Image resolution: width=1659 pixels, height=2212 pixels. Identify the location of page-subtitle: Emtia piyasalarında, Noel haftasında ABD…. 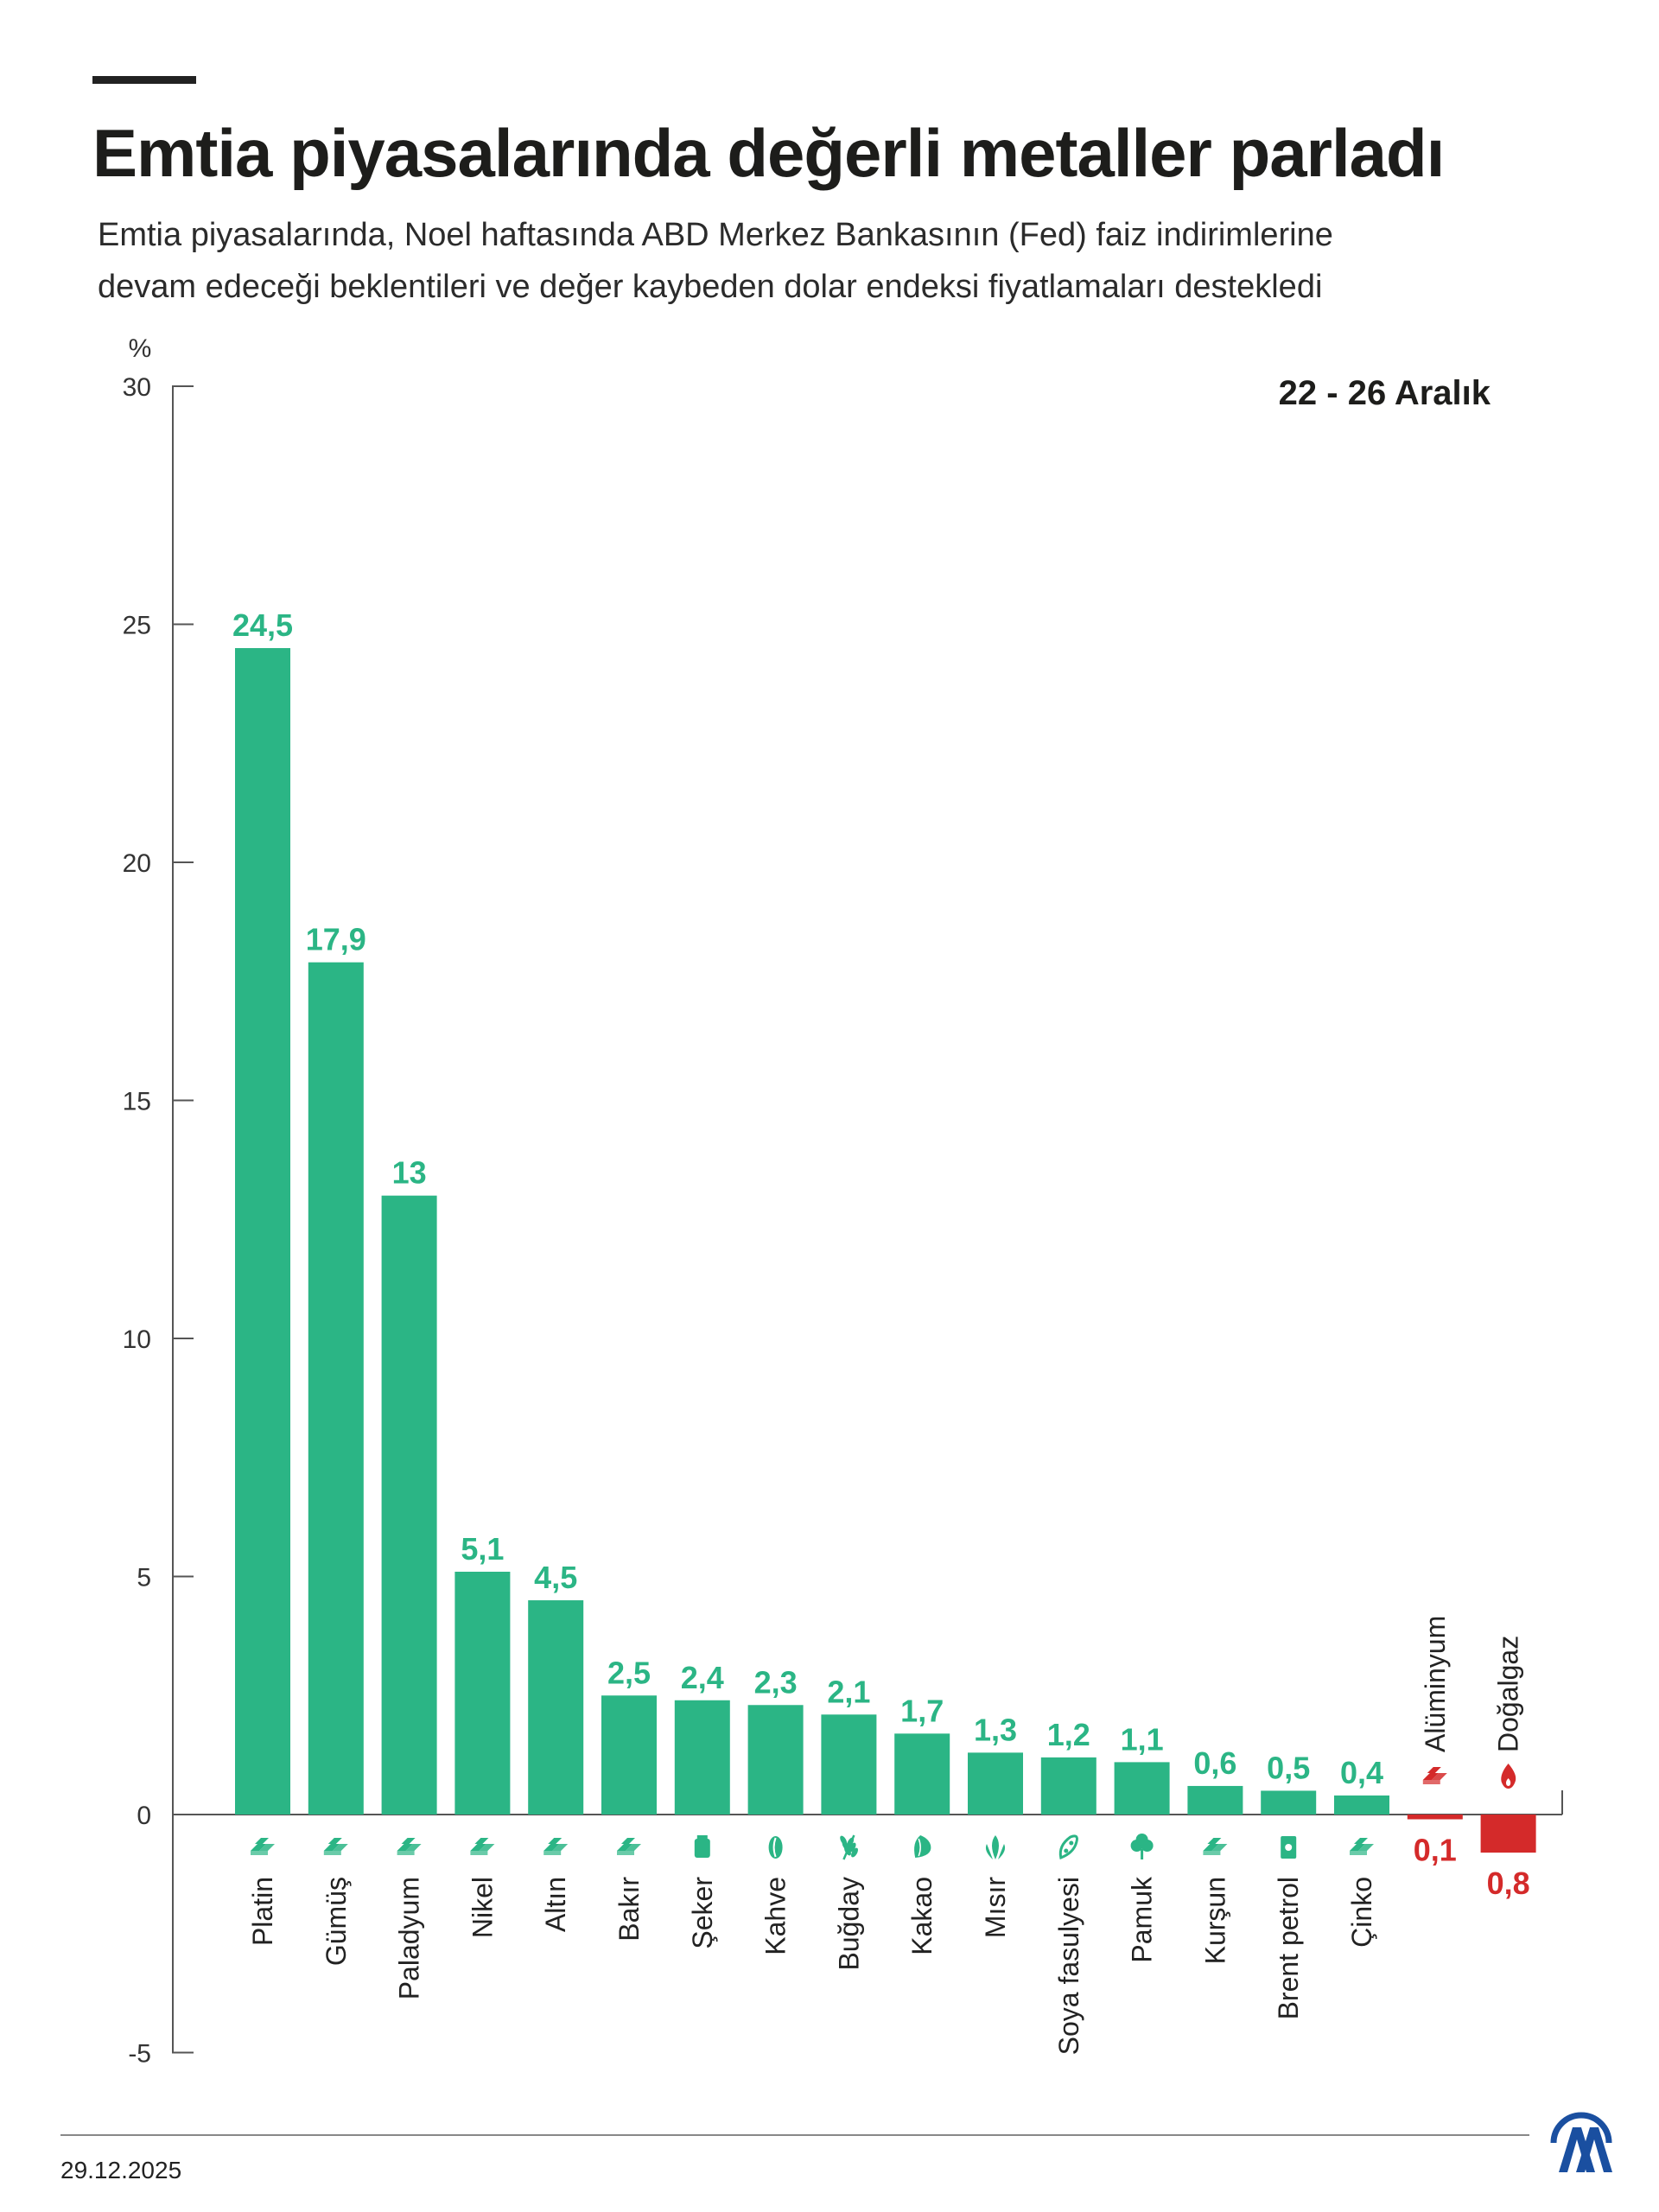
(832, 261).